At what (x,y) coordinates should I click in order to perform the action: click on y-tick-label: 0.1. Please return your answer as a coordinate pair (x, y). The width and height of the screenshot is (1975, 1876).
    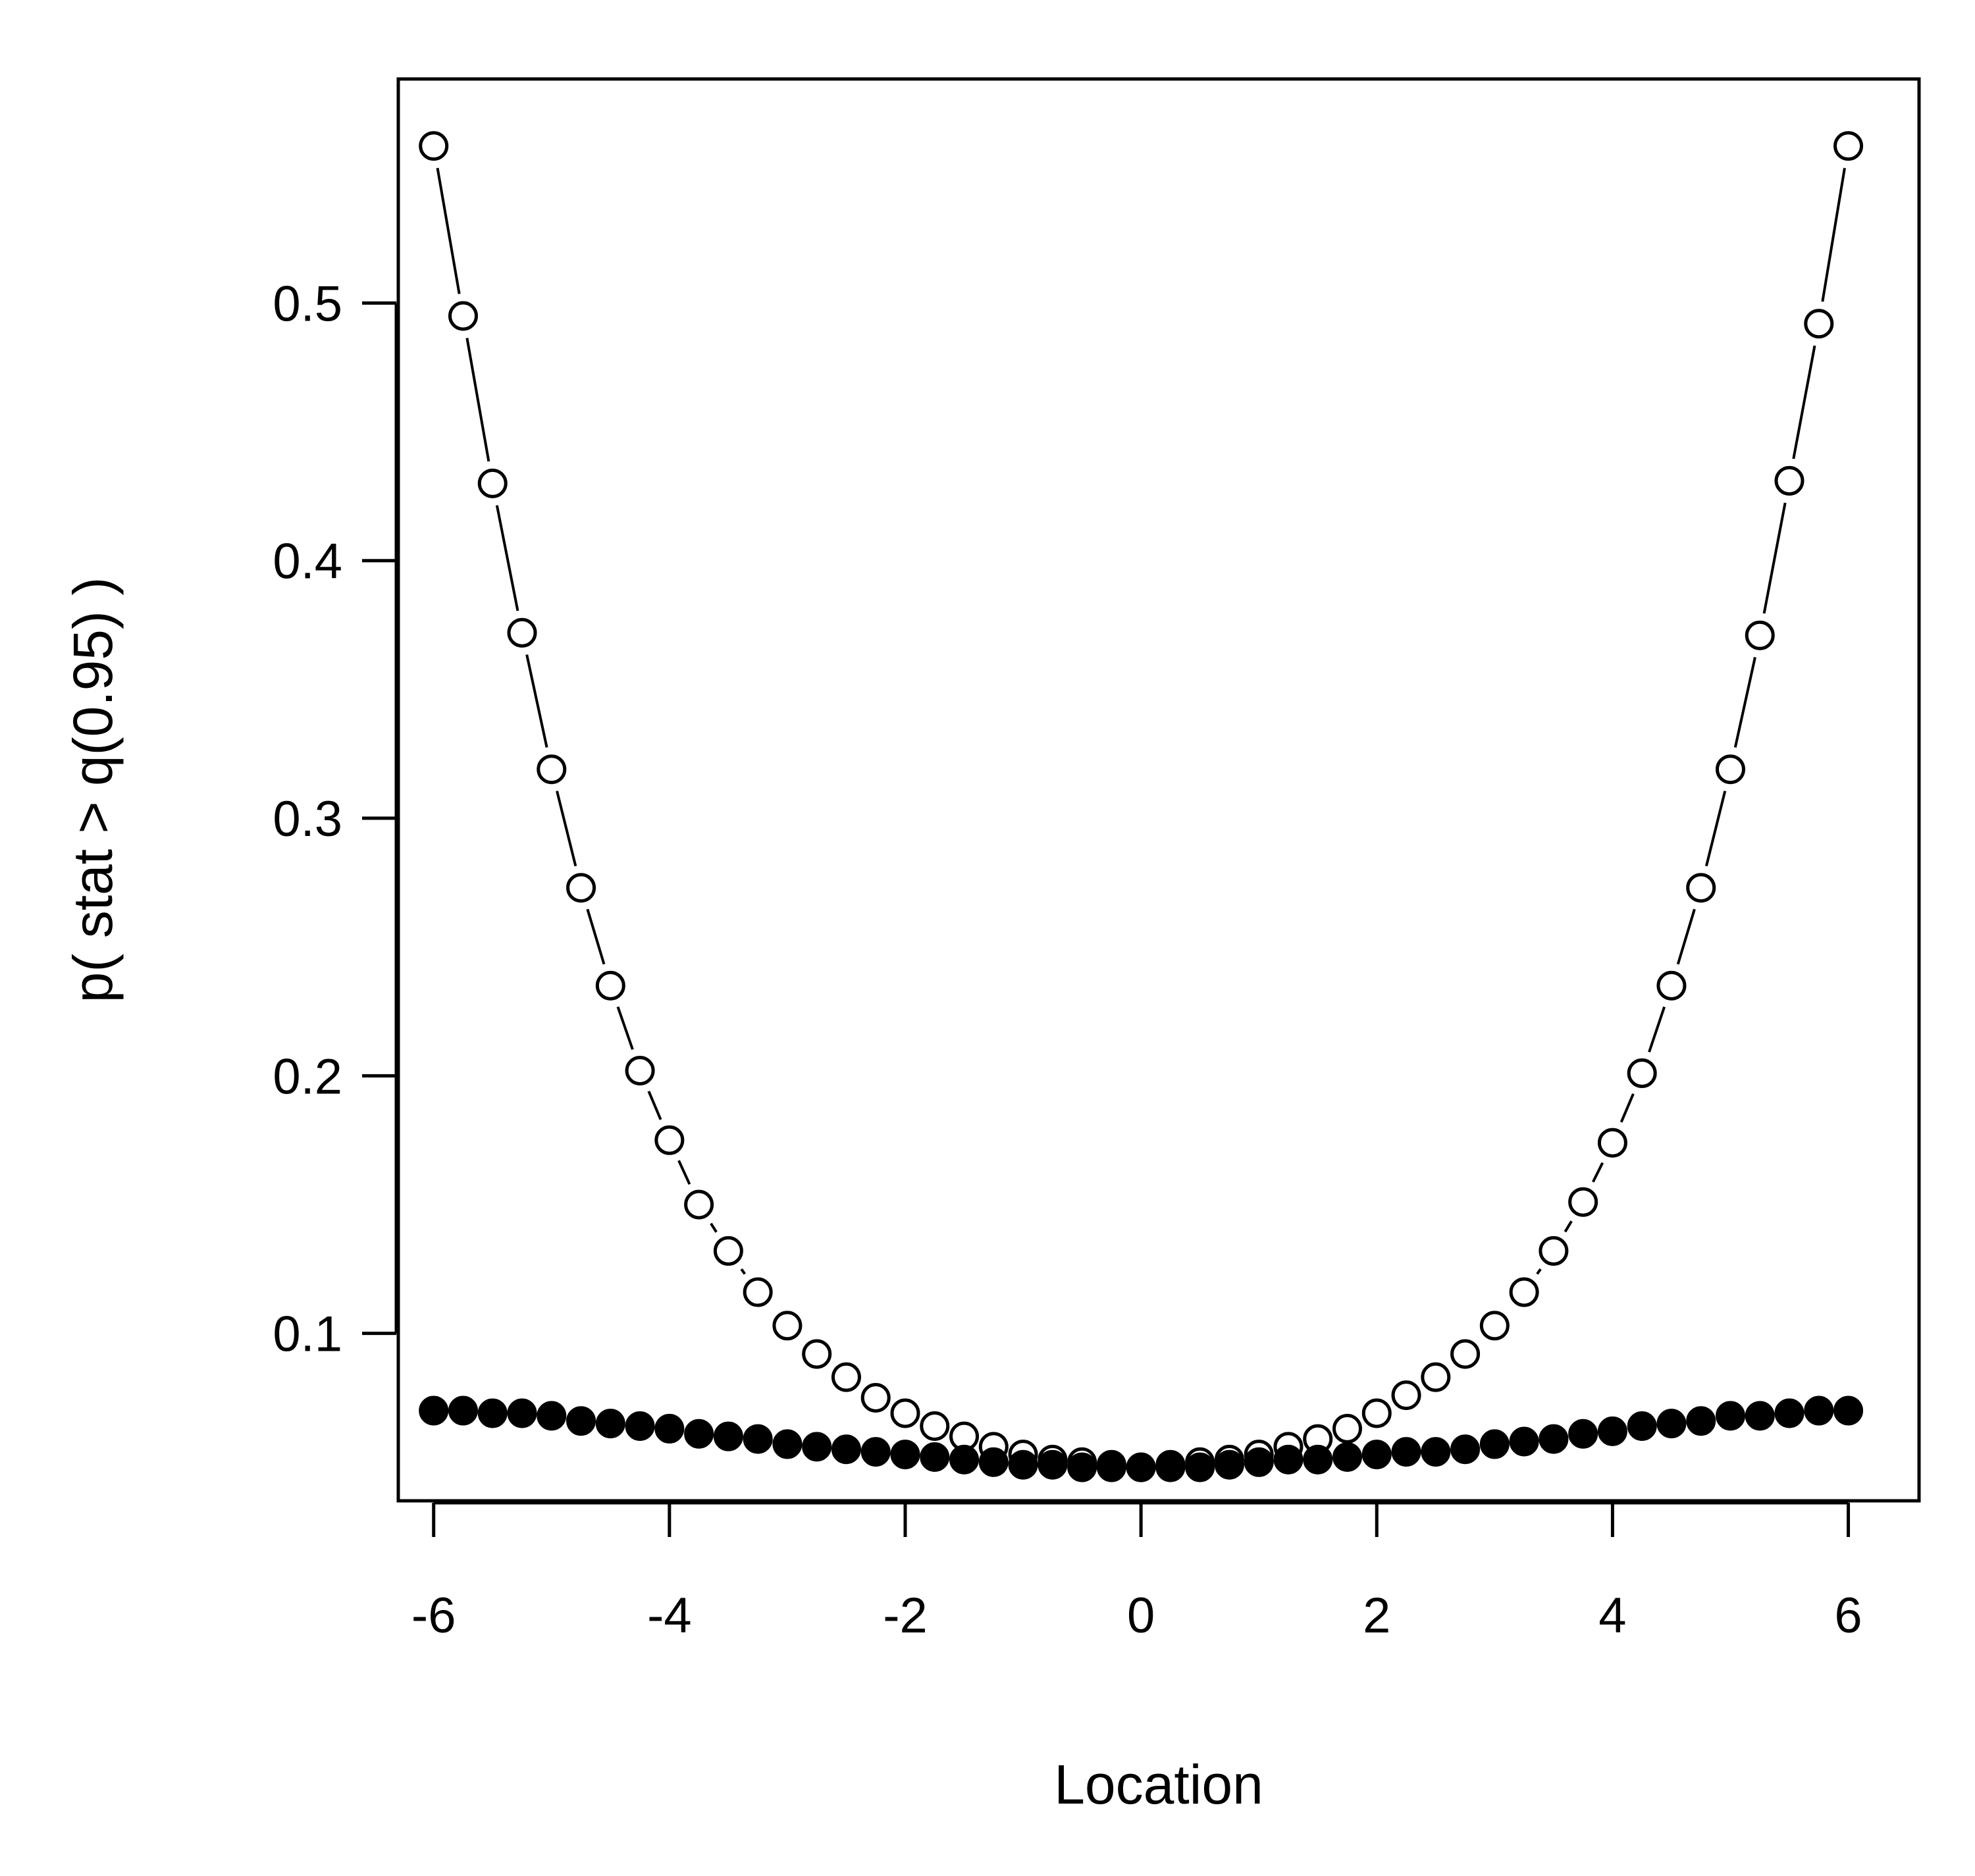
    Looking at the image, I should click on (307, 1335).